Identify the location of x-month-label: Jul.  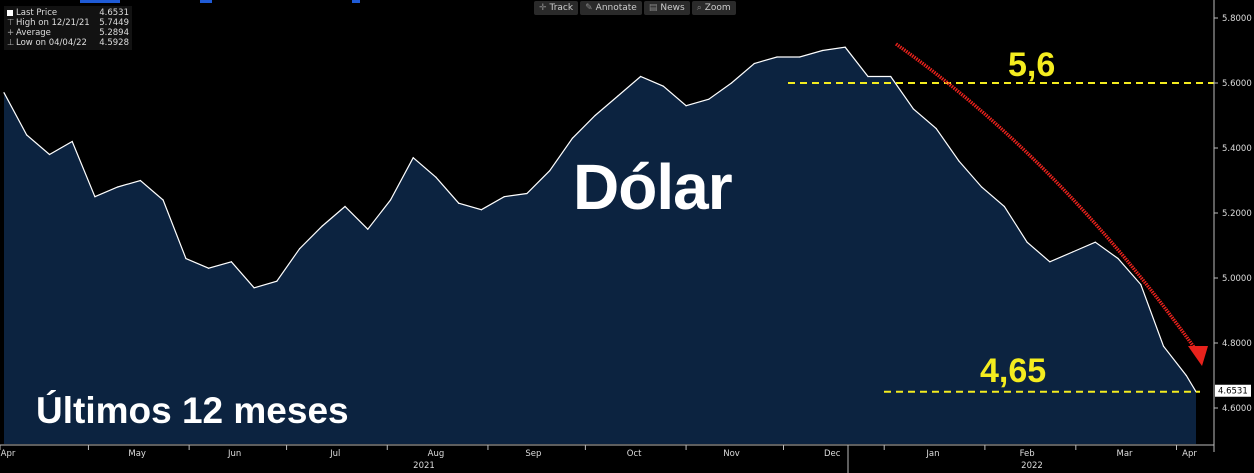
(334, 454).